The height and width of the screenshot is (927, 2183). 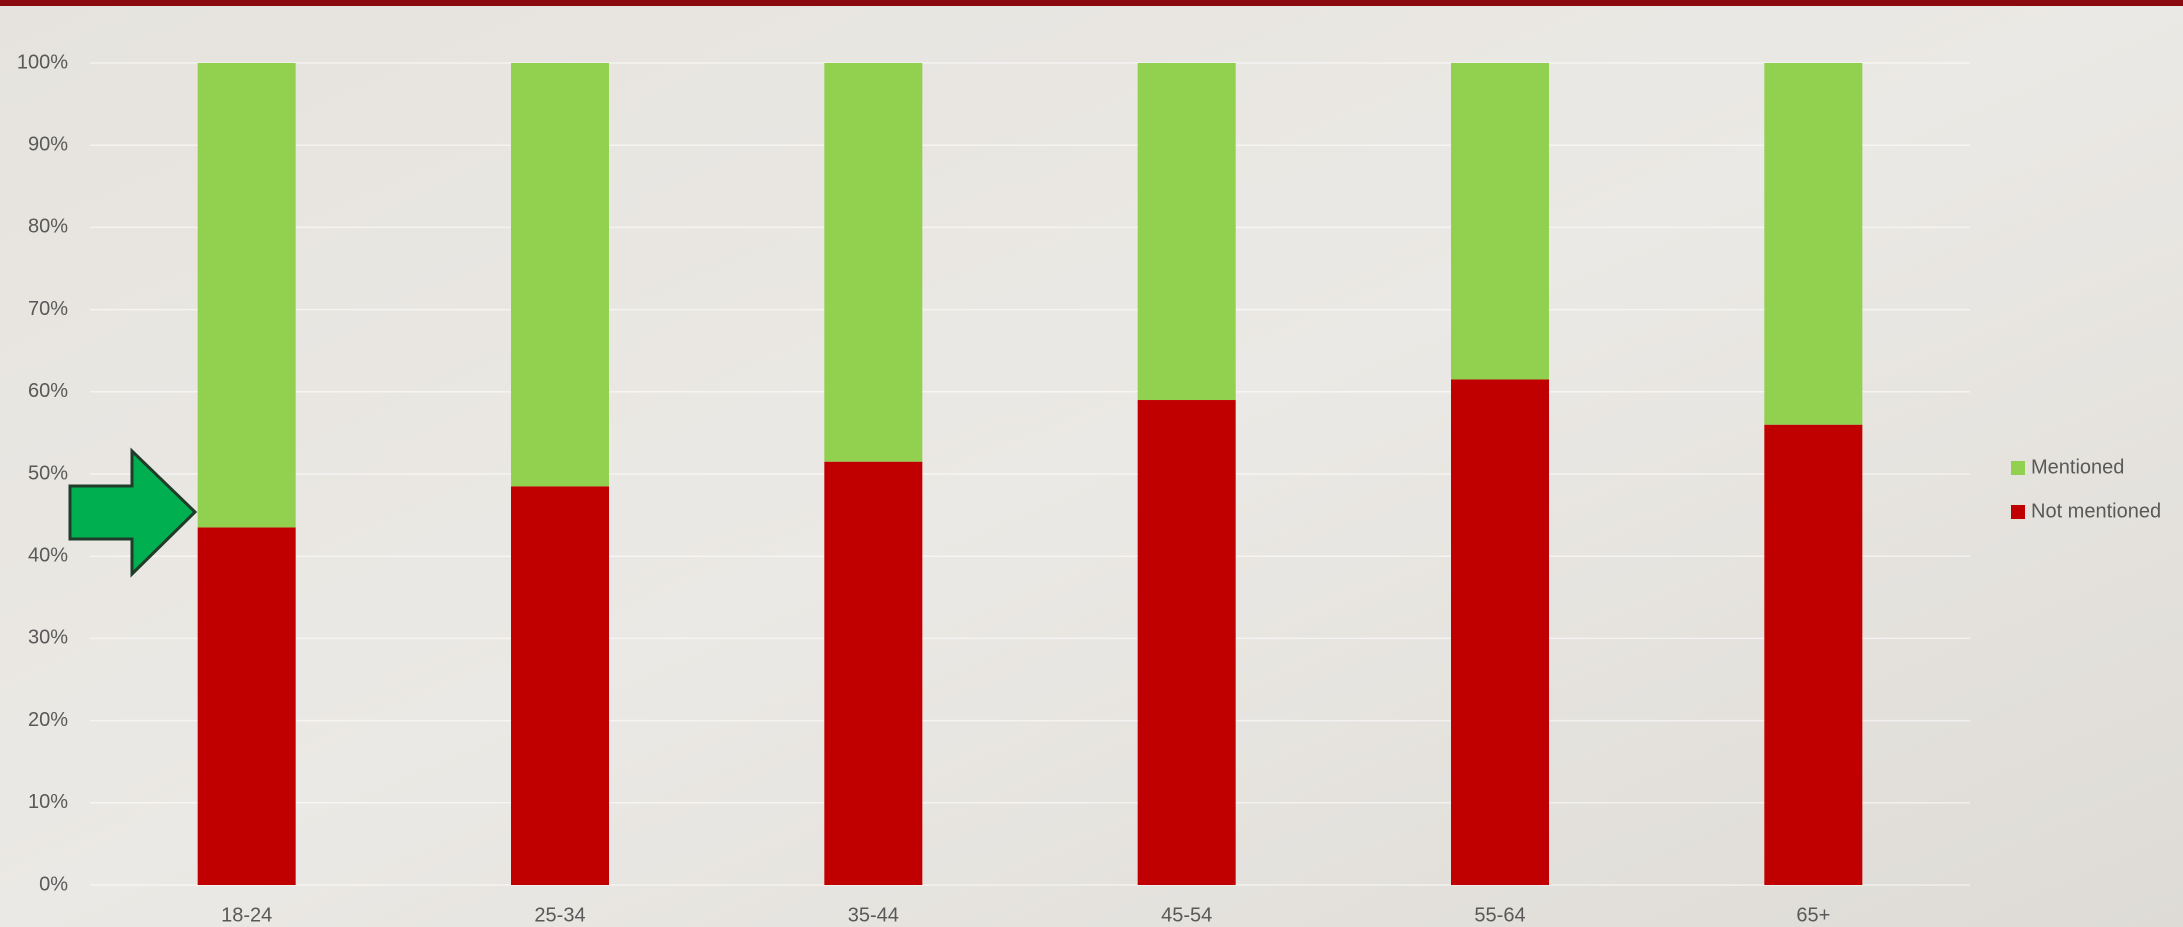 I want to click on x-tick-label: 55-64, so click(x=1499, y=915).